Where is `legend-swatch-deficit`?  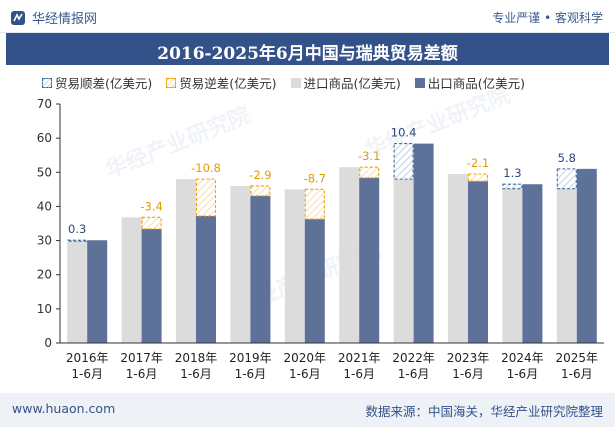 legend-swatch-deficit is located at coordinates (171, 82).